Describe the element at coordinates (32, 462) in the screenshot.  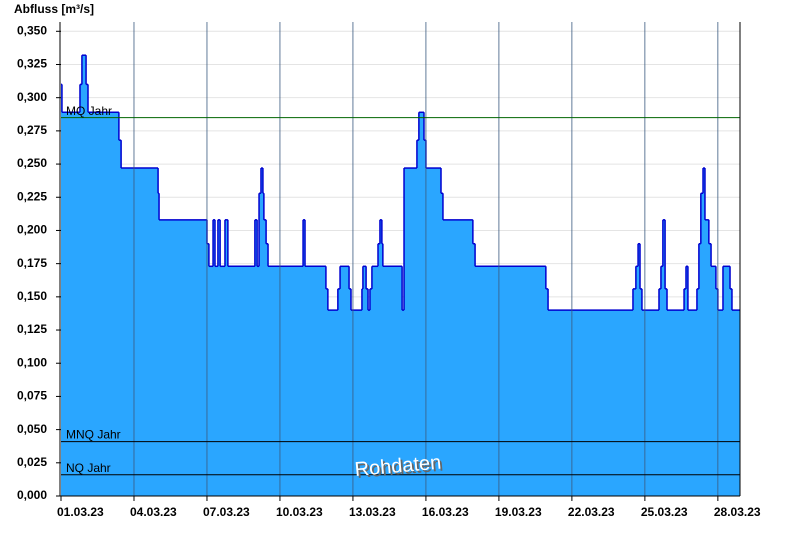
I see `y-tick-label: 0,025` at that location.